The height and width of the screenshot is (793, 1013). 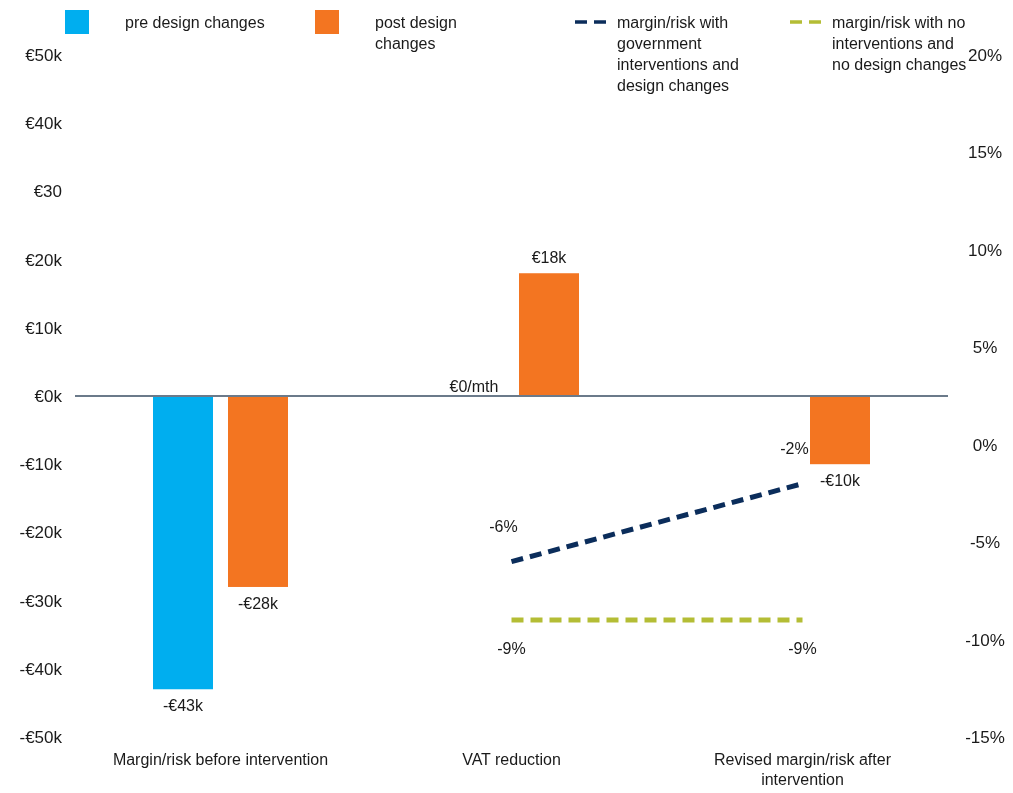 What do you see at coordinates (678, 54) in the screenshot?
I see `legend-label: margin/risk with government interventions and design changes` at bounding box center [678, 54].